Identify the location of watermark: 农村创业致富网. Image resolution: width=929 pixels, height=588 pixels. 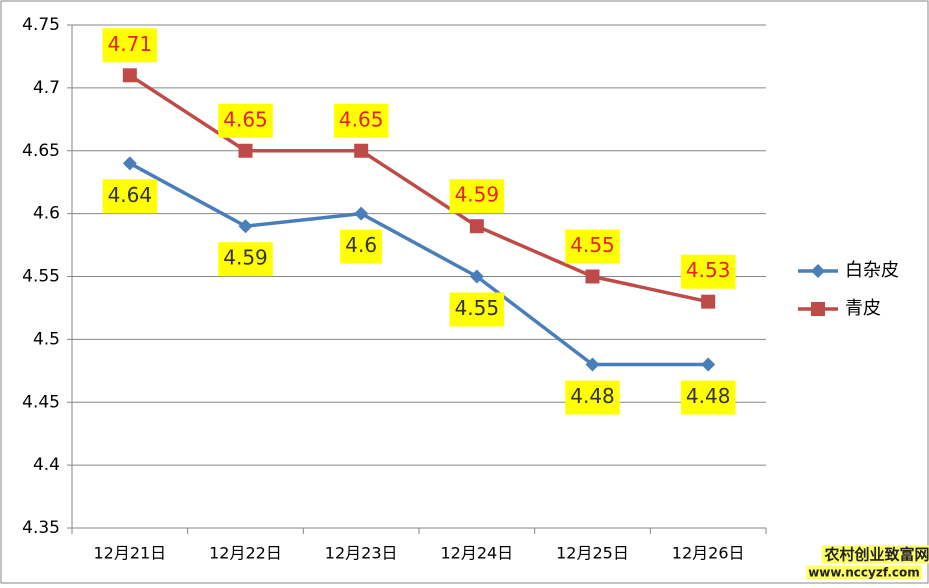
(876, 555).